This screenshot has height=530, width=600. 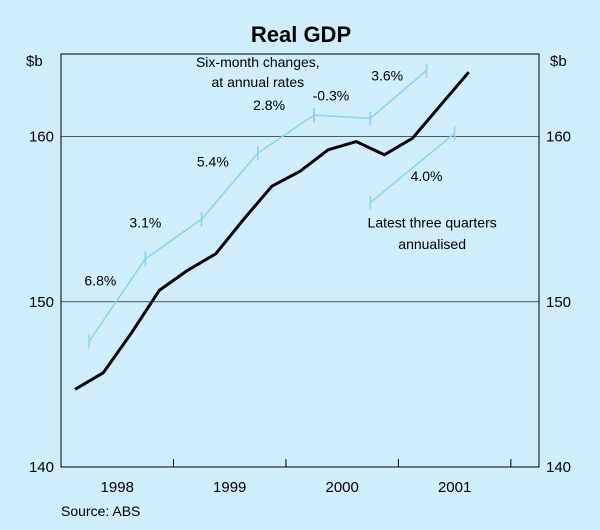 What do you see at coordinates (432, 222) in the screenshot?
I see `annotation-text: Latest three quarters` at bounding box center [432, 222].